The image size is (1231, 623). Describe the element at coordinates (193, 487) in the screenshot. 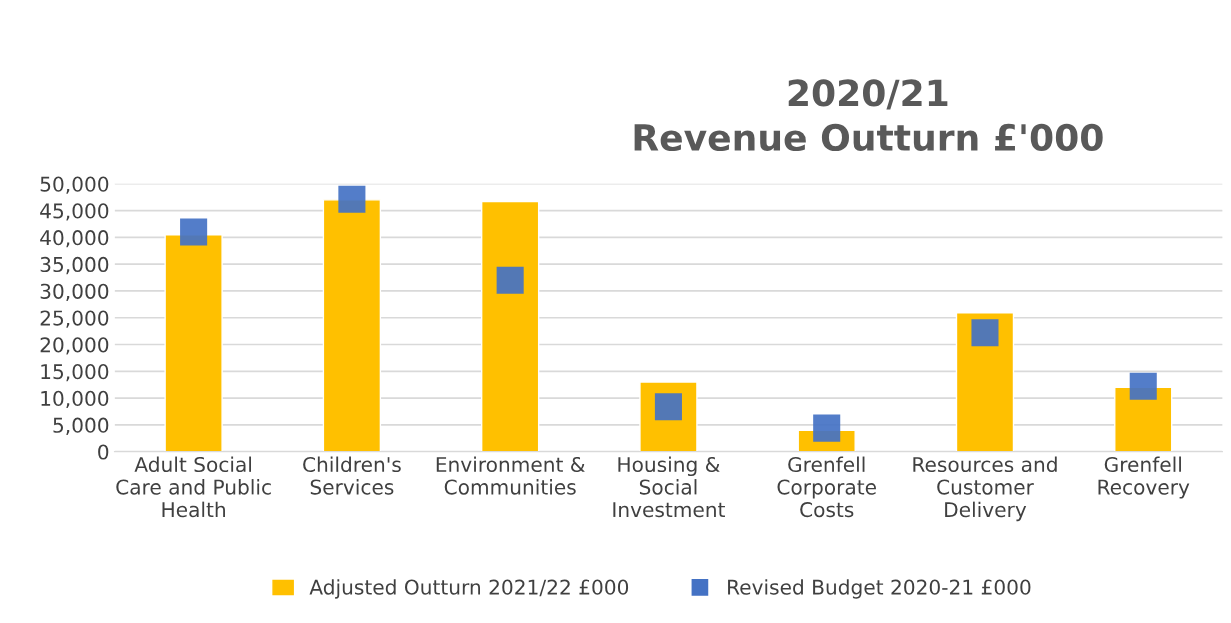

I see `x-tick-label: Adult Social Care and Public Health` at that location.